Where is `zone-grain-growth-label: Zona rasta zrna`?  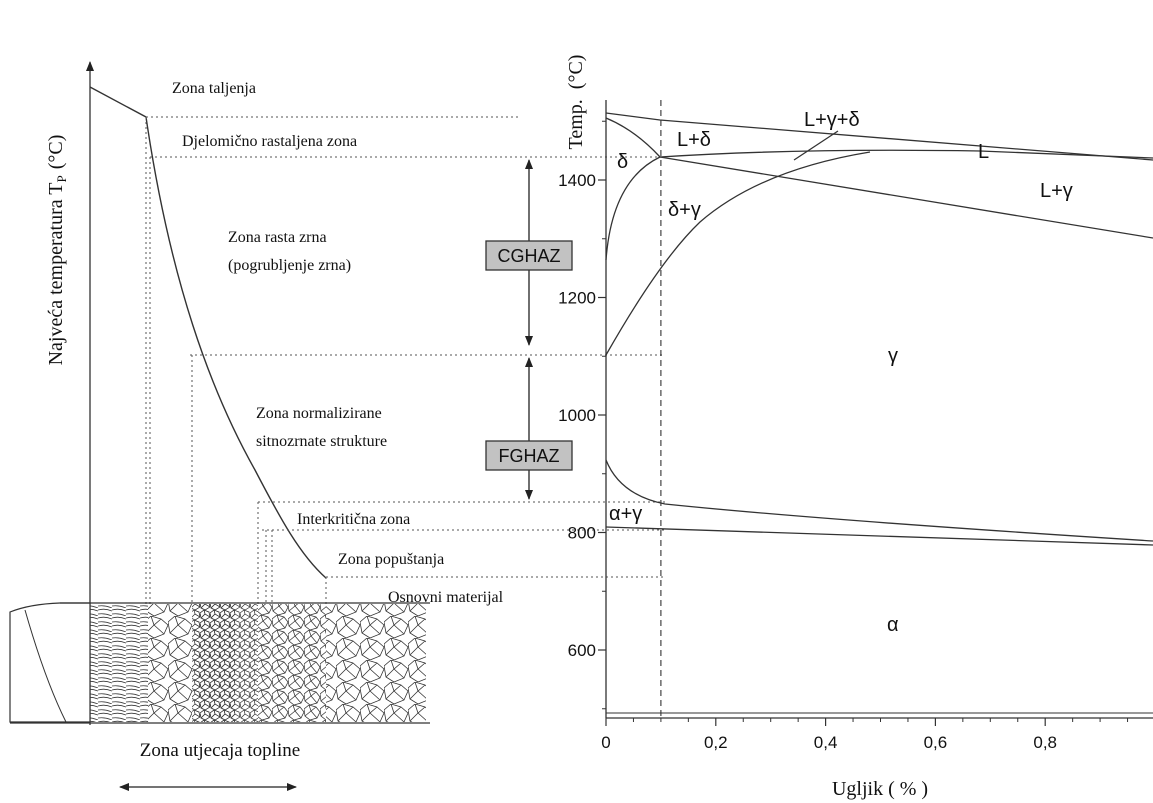 zone-grain-growth-label: Zona rasta zrna is located at coordinates (277, 237).